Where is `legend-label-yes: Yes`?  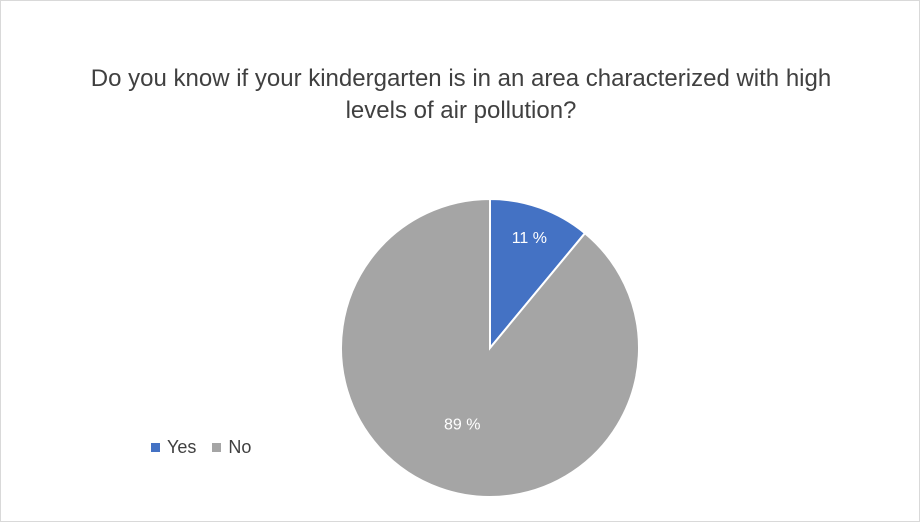
legend-label-yes: Yes is located at coordinates (182, 447).